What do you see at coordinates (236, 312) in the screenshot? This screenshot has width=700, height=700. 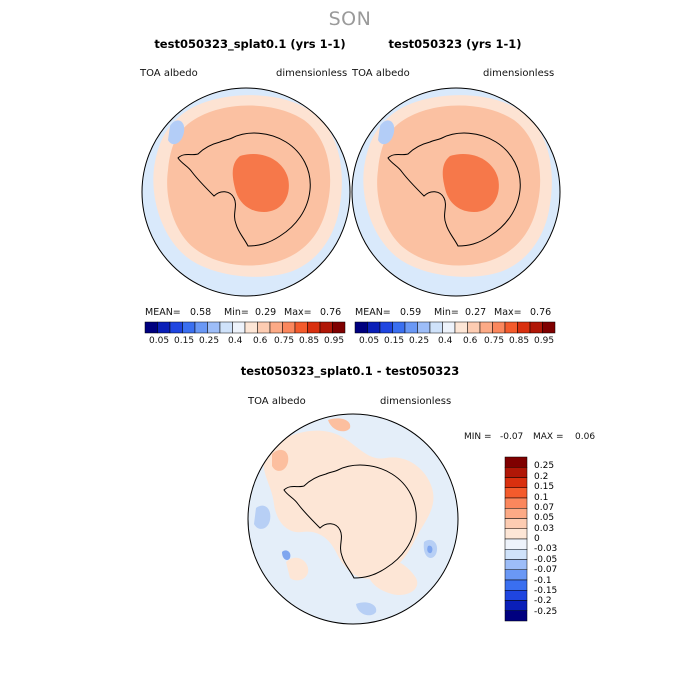 I see `panel-1-min-label: Min=` at bounding box center [236, 312].